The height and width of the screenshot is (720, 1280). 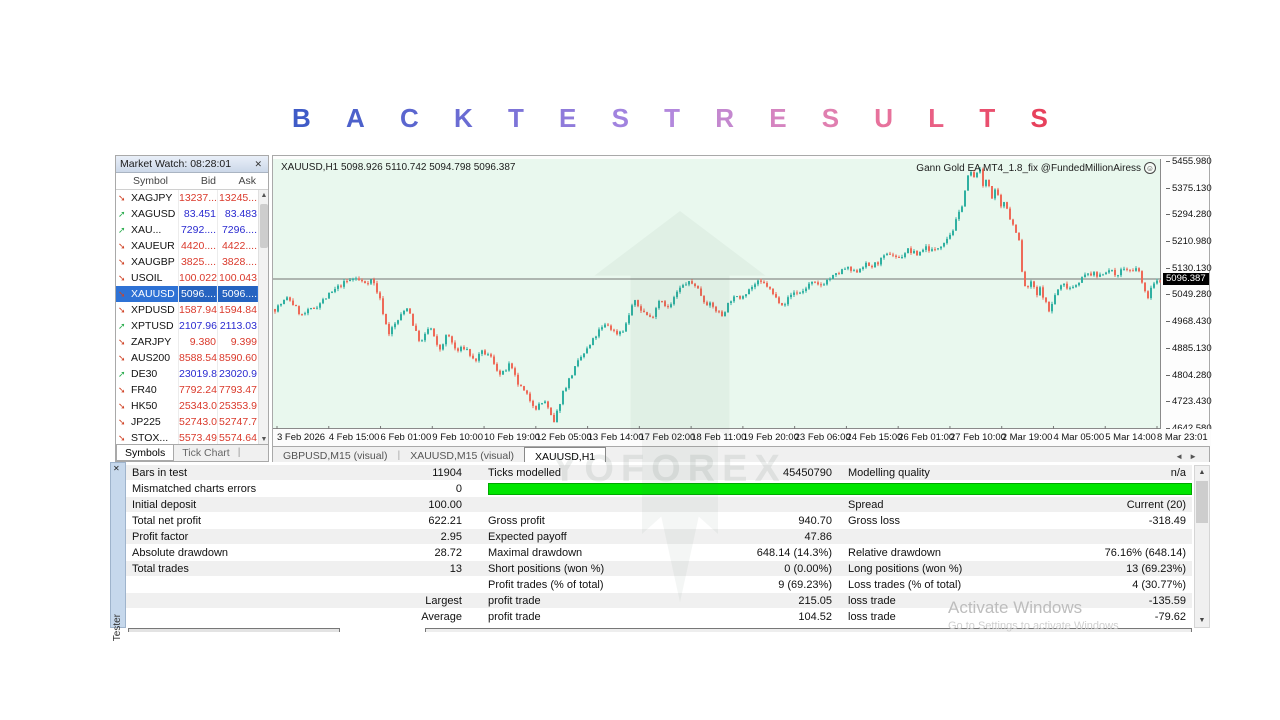 What do you see at coordinates (1145, 553) in the screenshot?
I see `result-value: 76.16% (648.14)` at bounding box center [1145, 553].